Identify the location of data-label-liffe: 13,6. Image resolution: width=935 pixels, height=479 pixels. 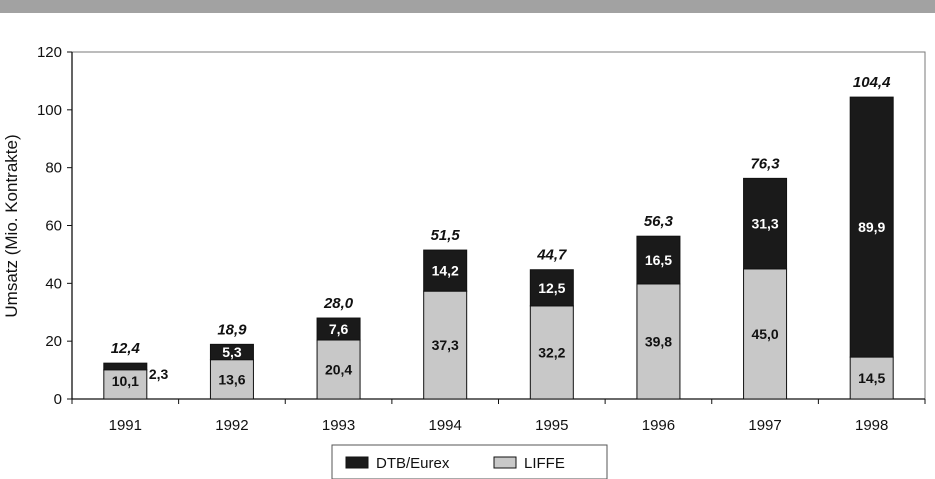
(231, 379).